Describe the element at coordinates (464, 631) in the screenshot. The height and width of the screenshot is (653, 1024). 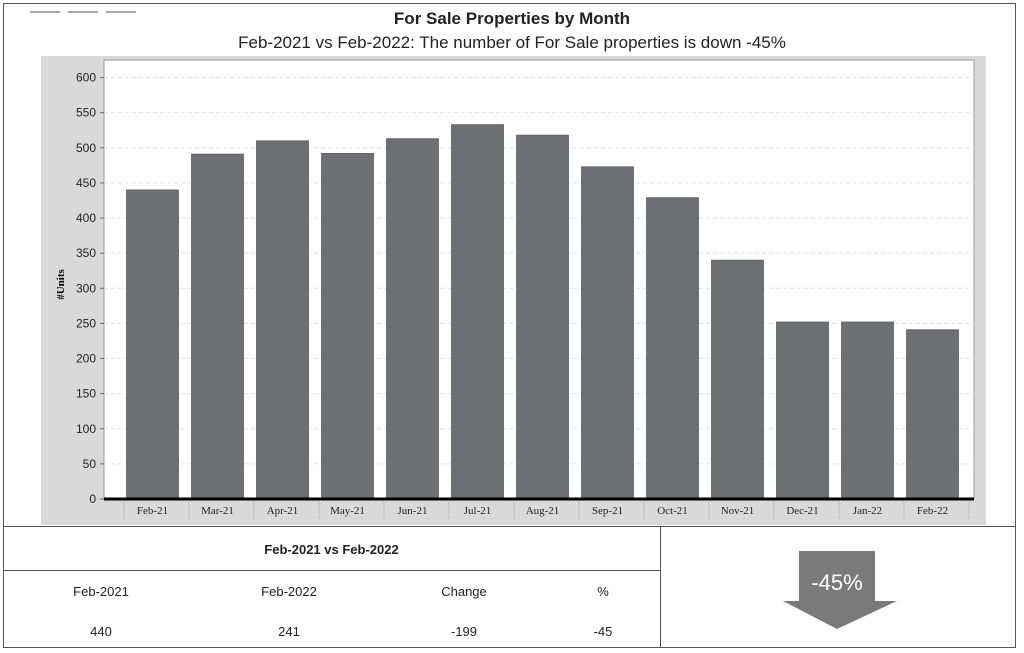
I see `value-change: -199` at that location.